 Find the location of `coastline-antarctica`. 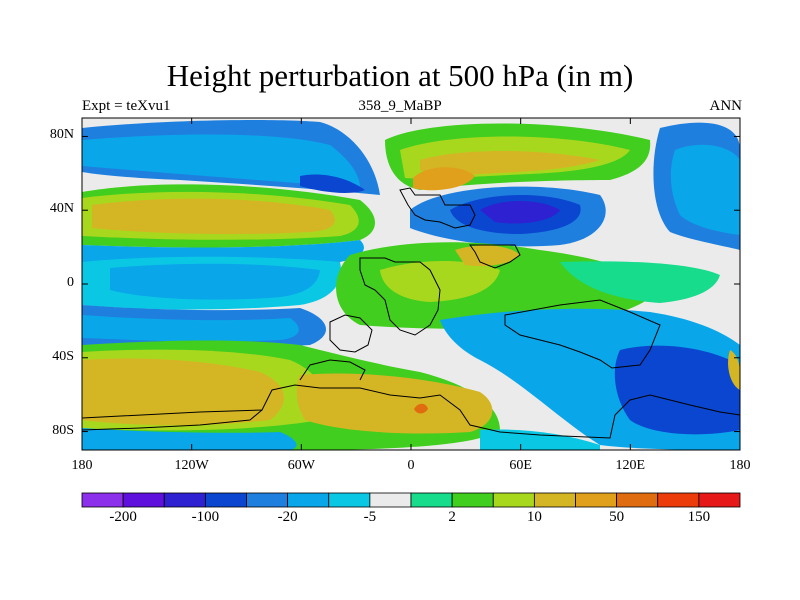

coastline-antarctica is located at coordinates (411, 411).